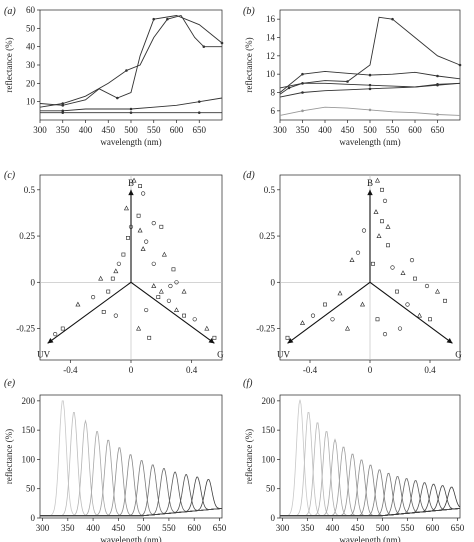 The width and height of the screenshot is (474, 542). Describe the element at coordinates (31, 65) in the screenshot. I see `y-tick-label: 30` at that location.